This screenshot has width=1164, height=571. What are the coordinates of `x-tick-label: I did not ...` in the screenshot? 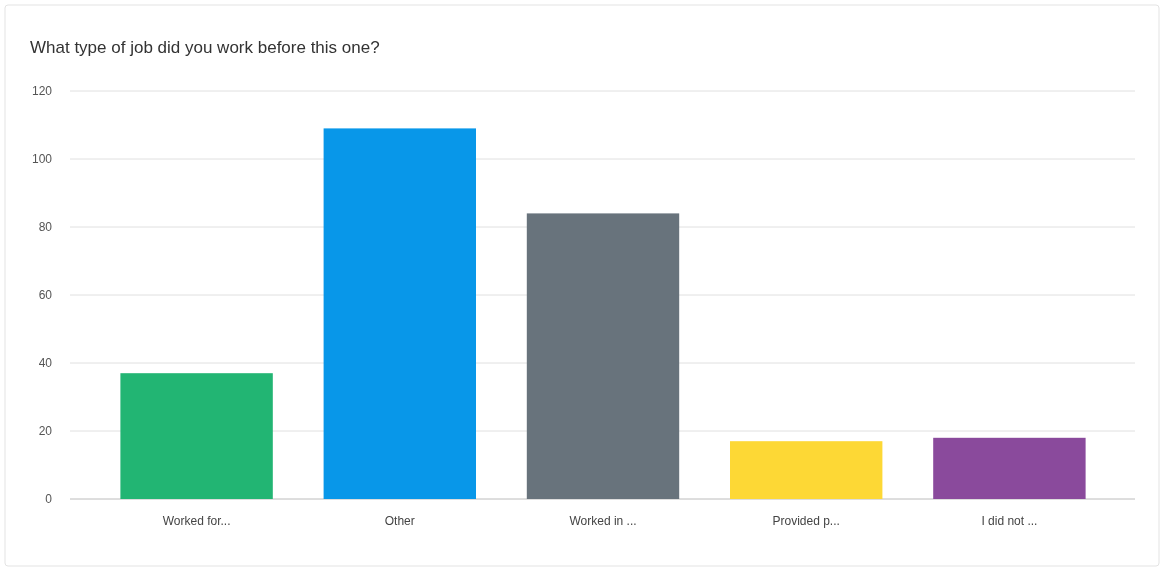 It's located at (1009, 521).